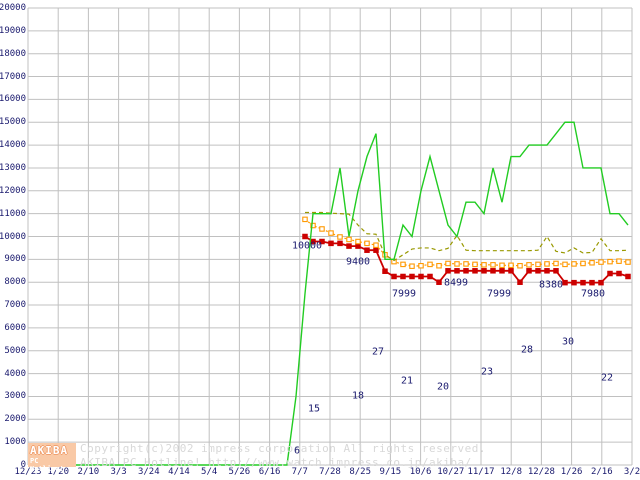 The width and height of the screenshot is (640, 480). What do you see at coordinates (511, 472) in the screenshot?
I see `x-tick-label: 12/8` at bounding box center [511, 472].